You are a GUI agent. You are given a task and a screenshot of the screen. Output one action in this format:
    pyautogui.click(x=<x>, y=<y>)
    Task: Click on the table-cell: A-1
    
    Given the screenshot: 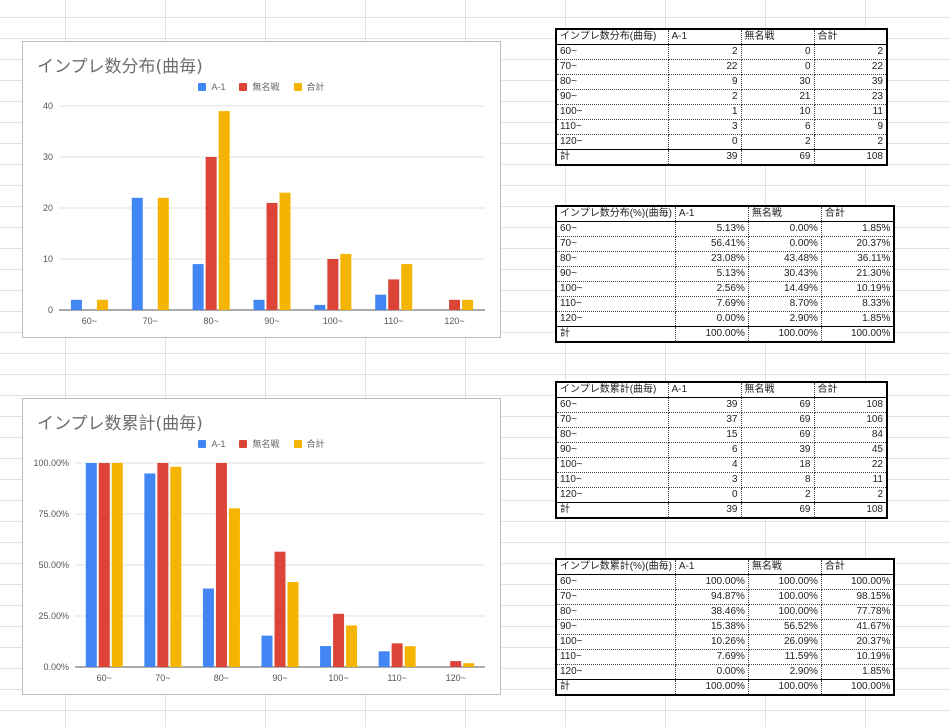 What is the action you would take?
    pyautogui.click(x=705, y=37)
    